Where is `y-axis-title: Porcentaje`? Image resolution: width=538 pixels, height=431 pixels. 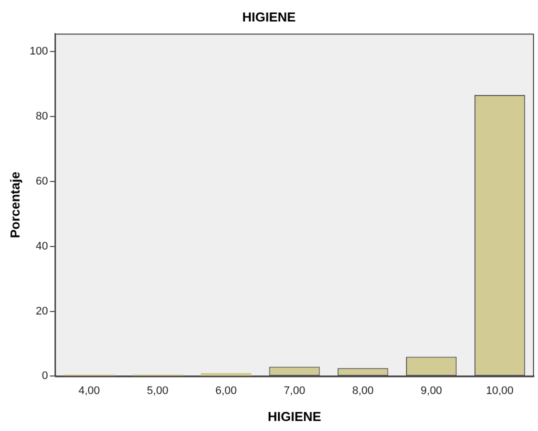
y-axis-title: Porcentaje is located at coordinates (14, 205).